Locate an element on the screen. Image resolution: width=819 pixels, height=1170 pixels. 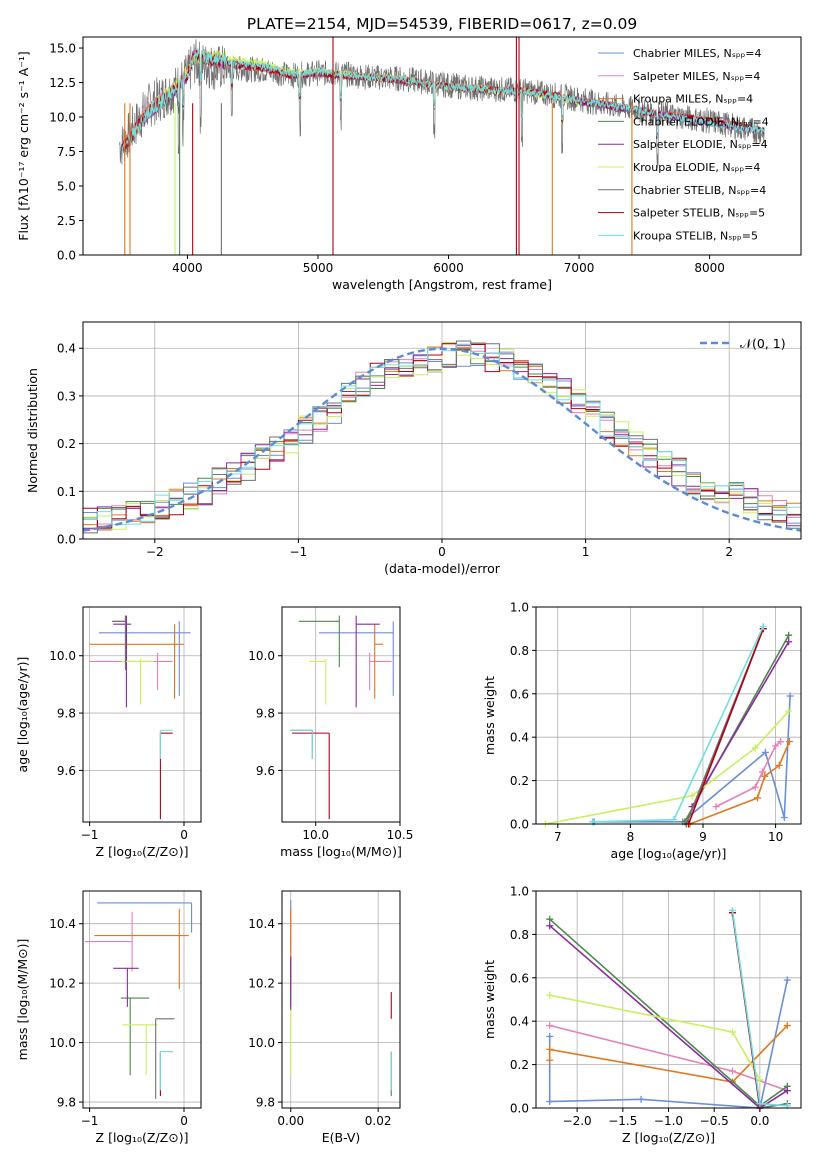
x-tick-label: 1 is located at coordinates (586, 552).